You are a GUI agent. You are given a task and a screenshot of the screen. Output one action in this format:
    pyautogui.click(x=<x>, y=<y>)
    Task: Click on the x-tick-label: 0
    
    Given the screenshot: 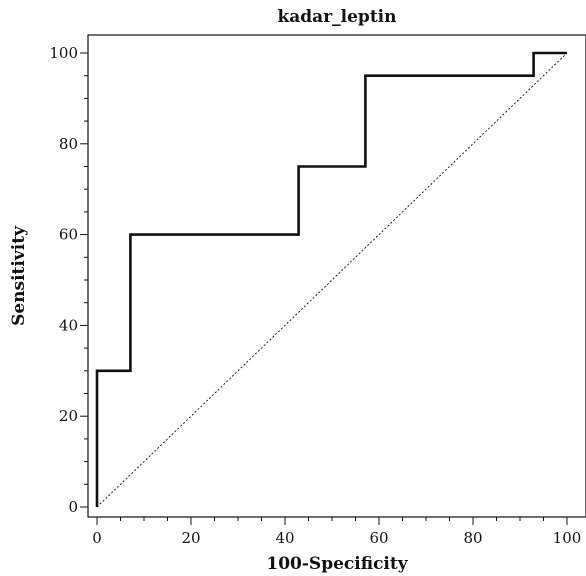 What is the action you would take?
    pyautogui.click(x=97, y=538)
    